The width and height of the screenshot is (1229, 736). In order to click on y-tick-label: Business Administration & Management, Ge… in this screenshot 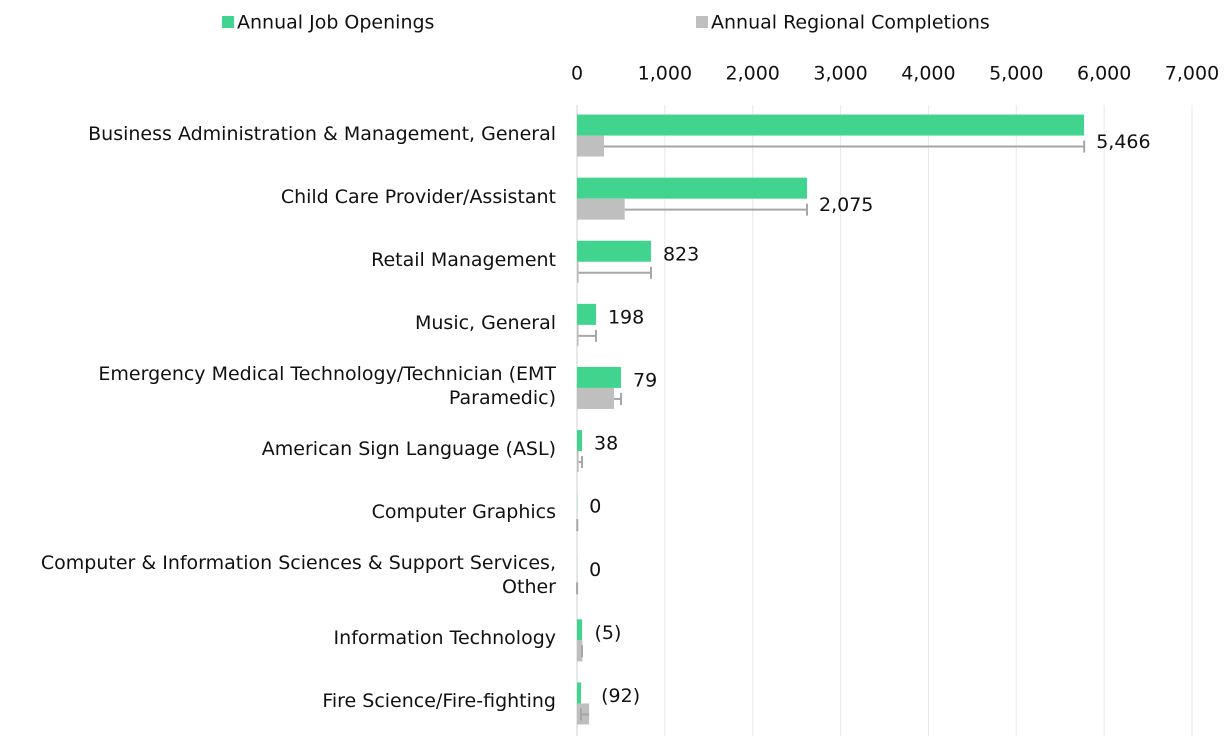, I will do `click(322, 133)`.